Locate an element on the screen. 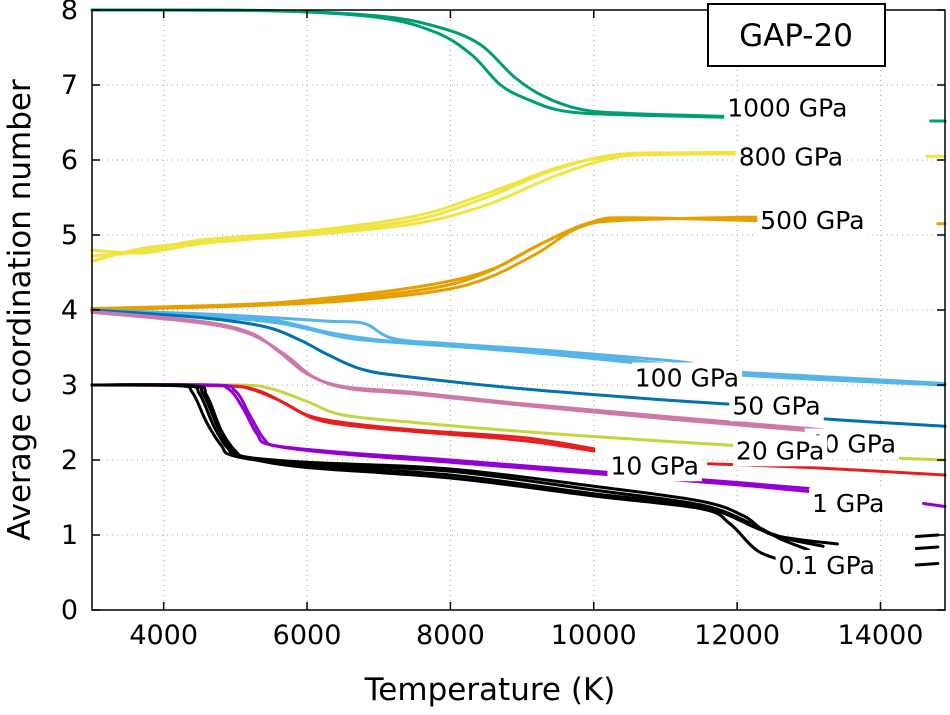 This screenshot has height=715, width=950. y-tick-label-7: 7 is located at coordinates (69, 85).